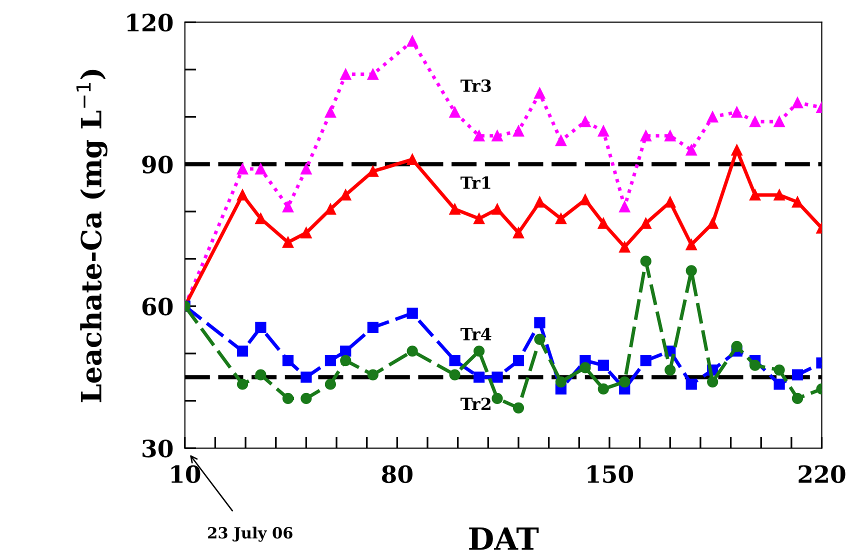  Describe the element at coordinates (822, 474) in the screenshot. I see `x-tick-label: 220` at that location.